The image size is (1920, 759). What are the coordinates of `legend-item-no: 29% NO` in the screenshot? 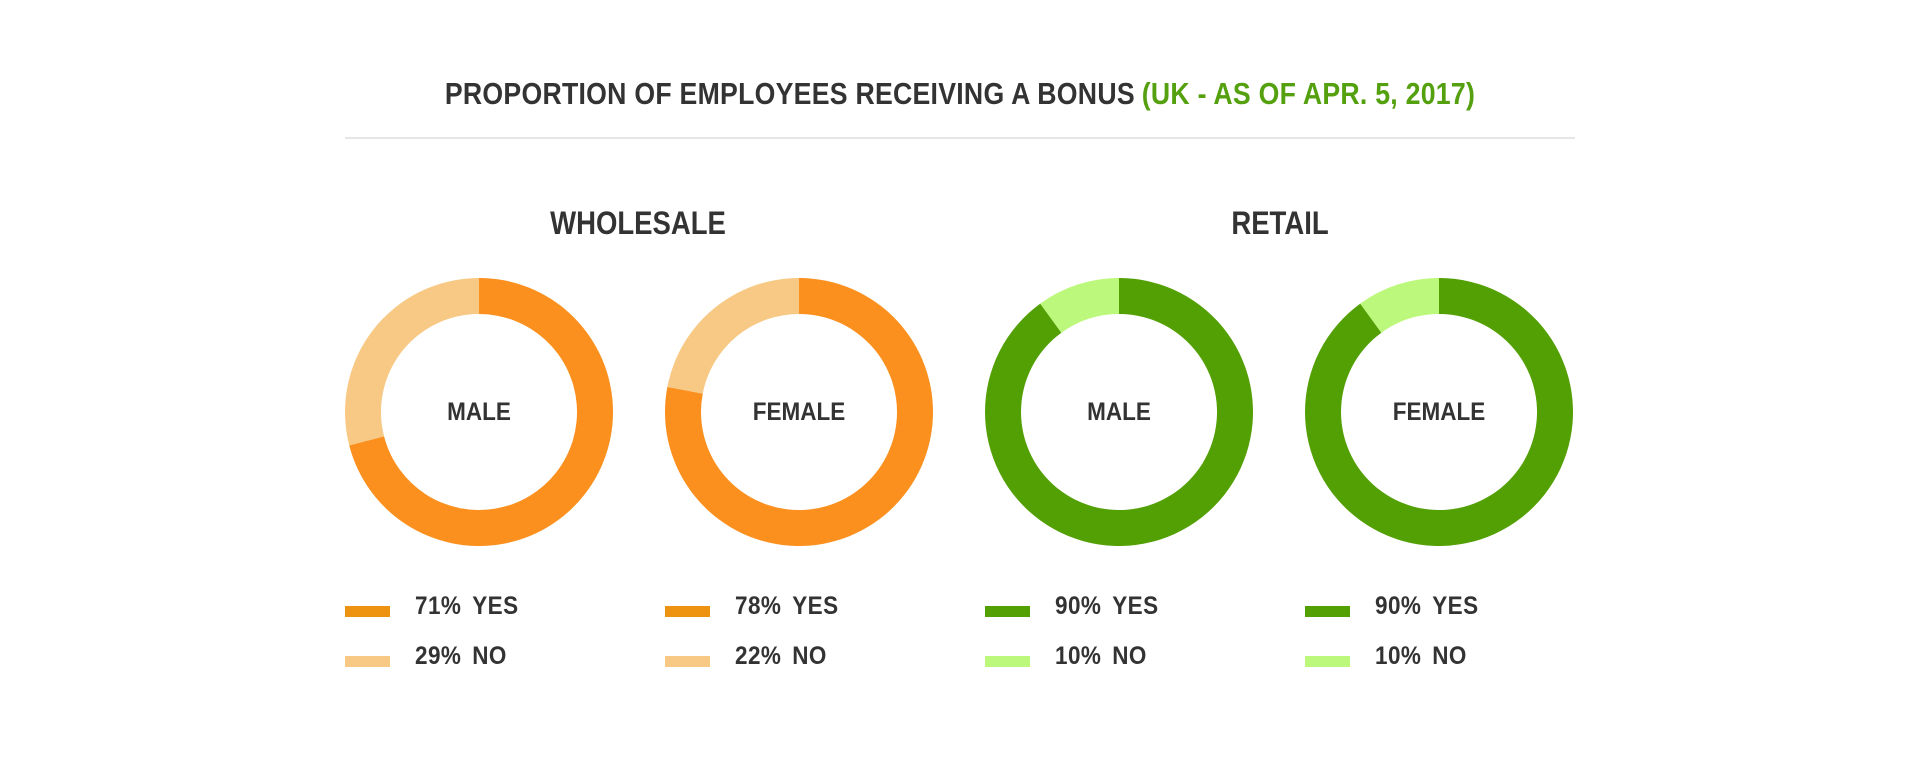 It's located at (495, 665).